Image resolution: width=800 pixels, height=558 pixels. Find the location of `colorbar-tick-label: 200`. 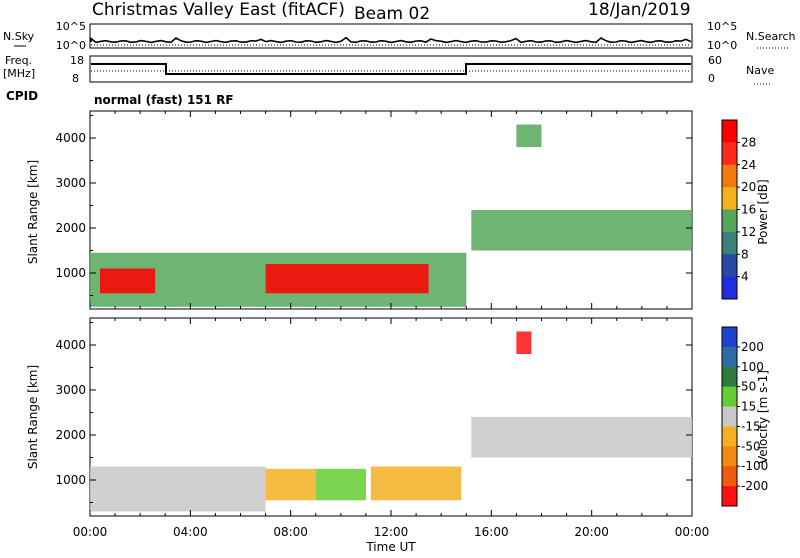

colorbar-tick-label: 200 is located at coordinates (752, 347).